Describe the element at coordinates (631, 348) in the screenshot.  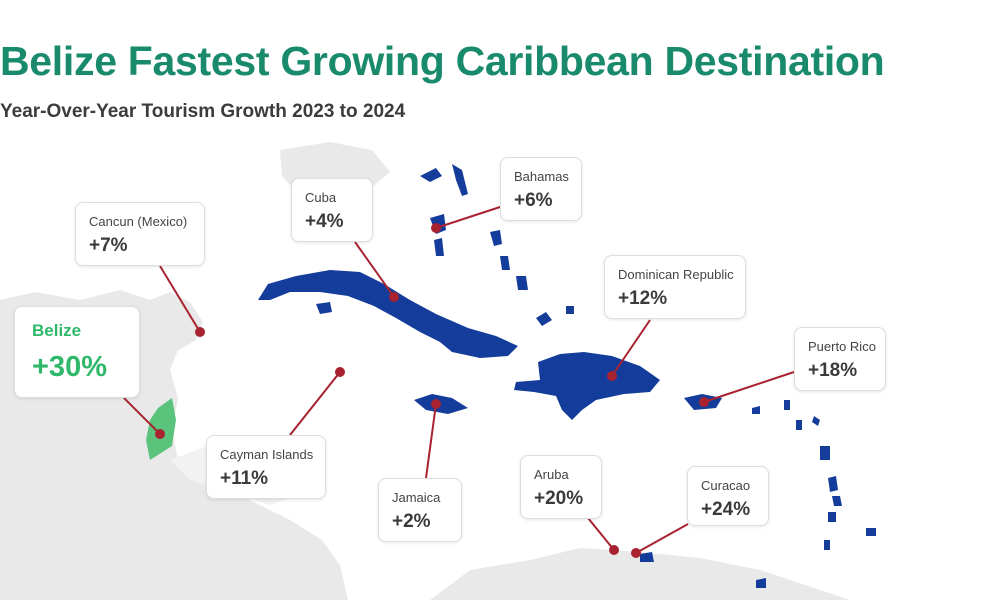
I see `connector-dominican` at that location.